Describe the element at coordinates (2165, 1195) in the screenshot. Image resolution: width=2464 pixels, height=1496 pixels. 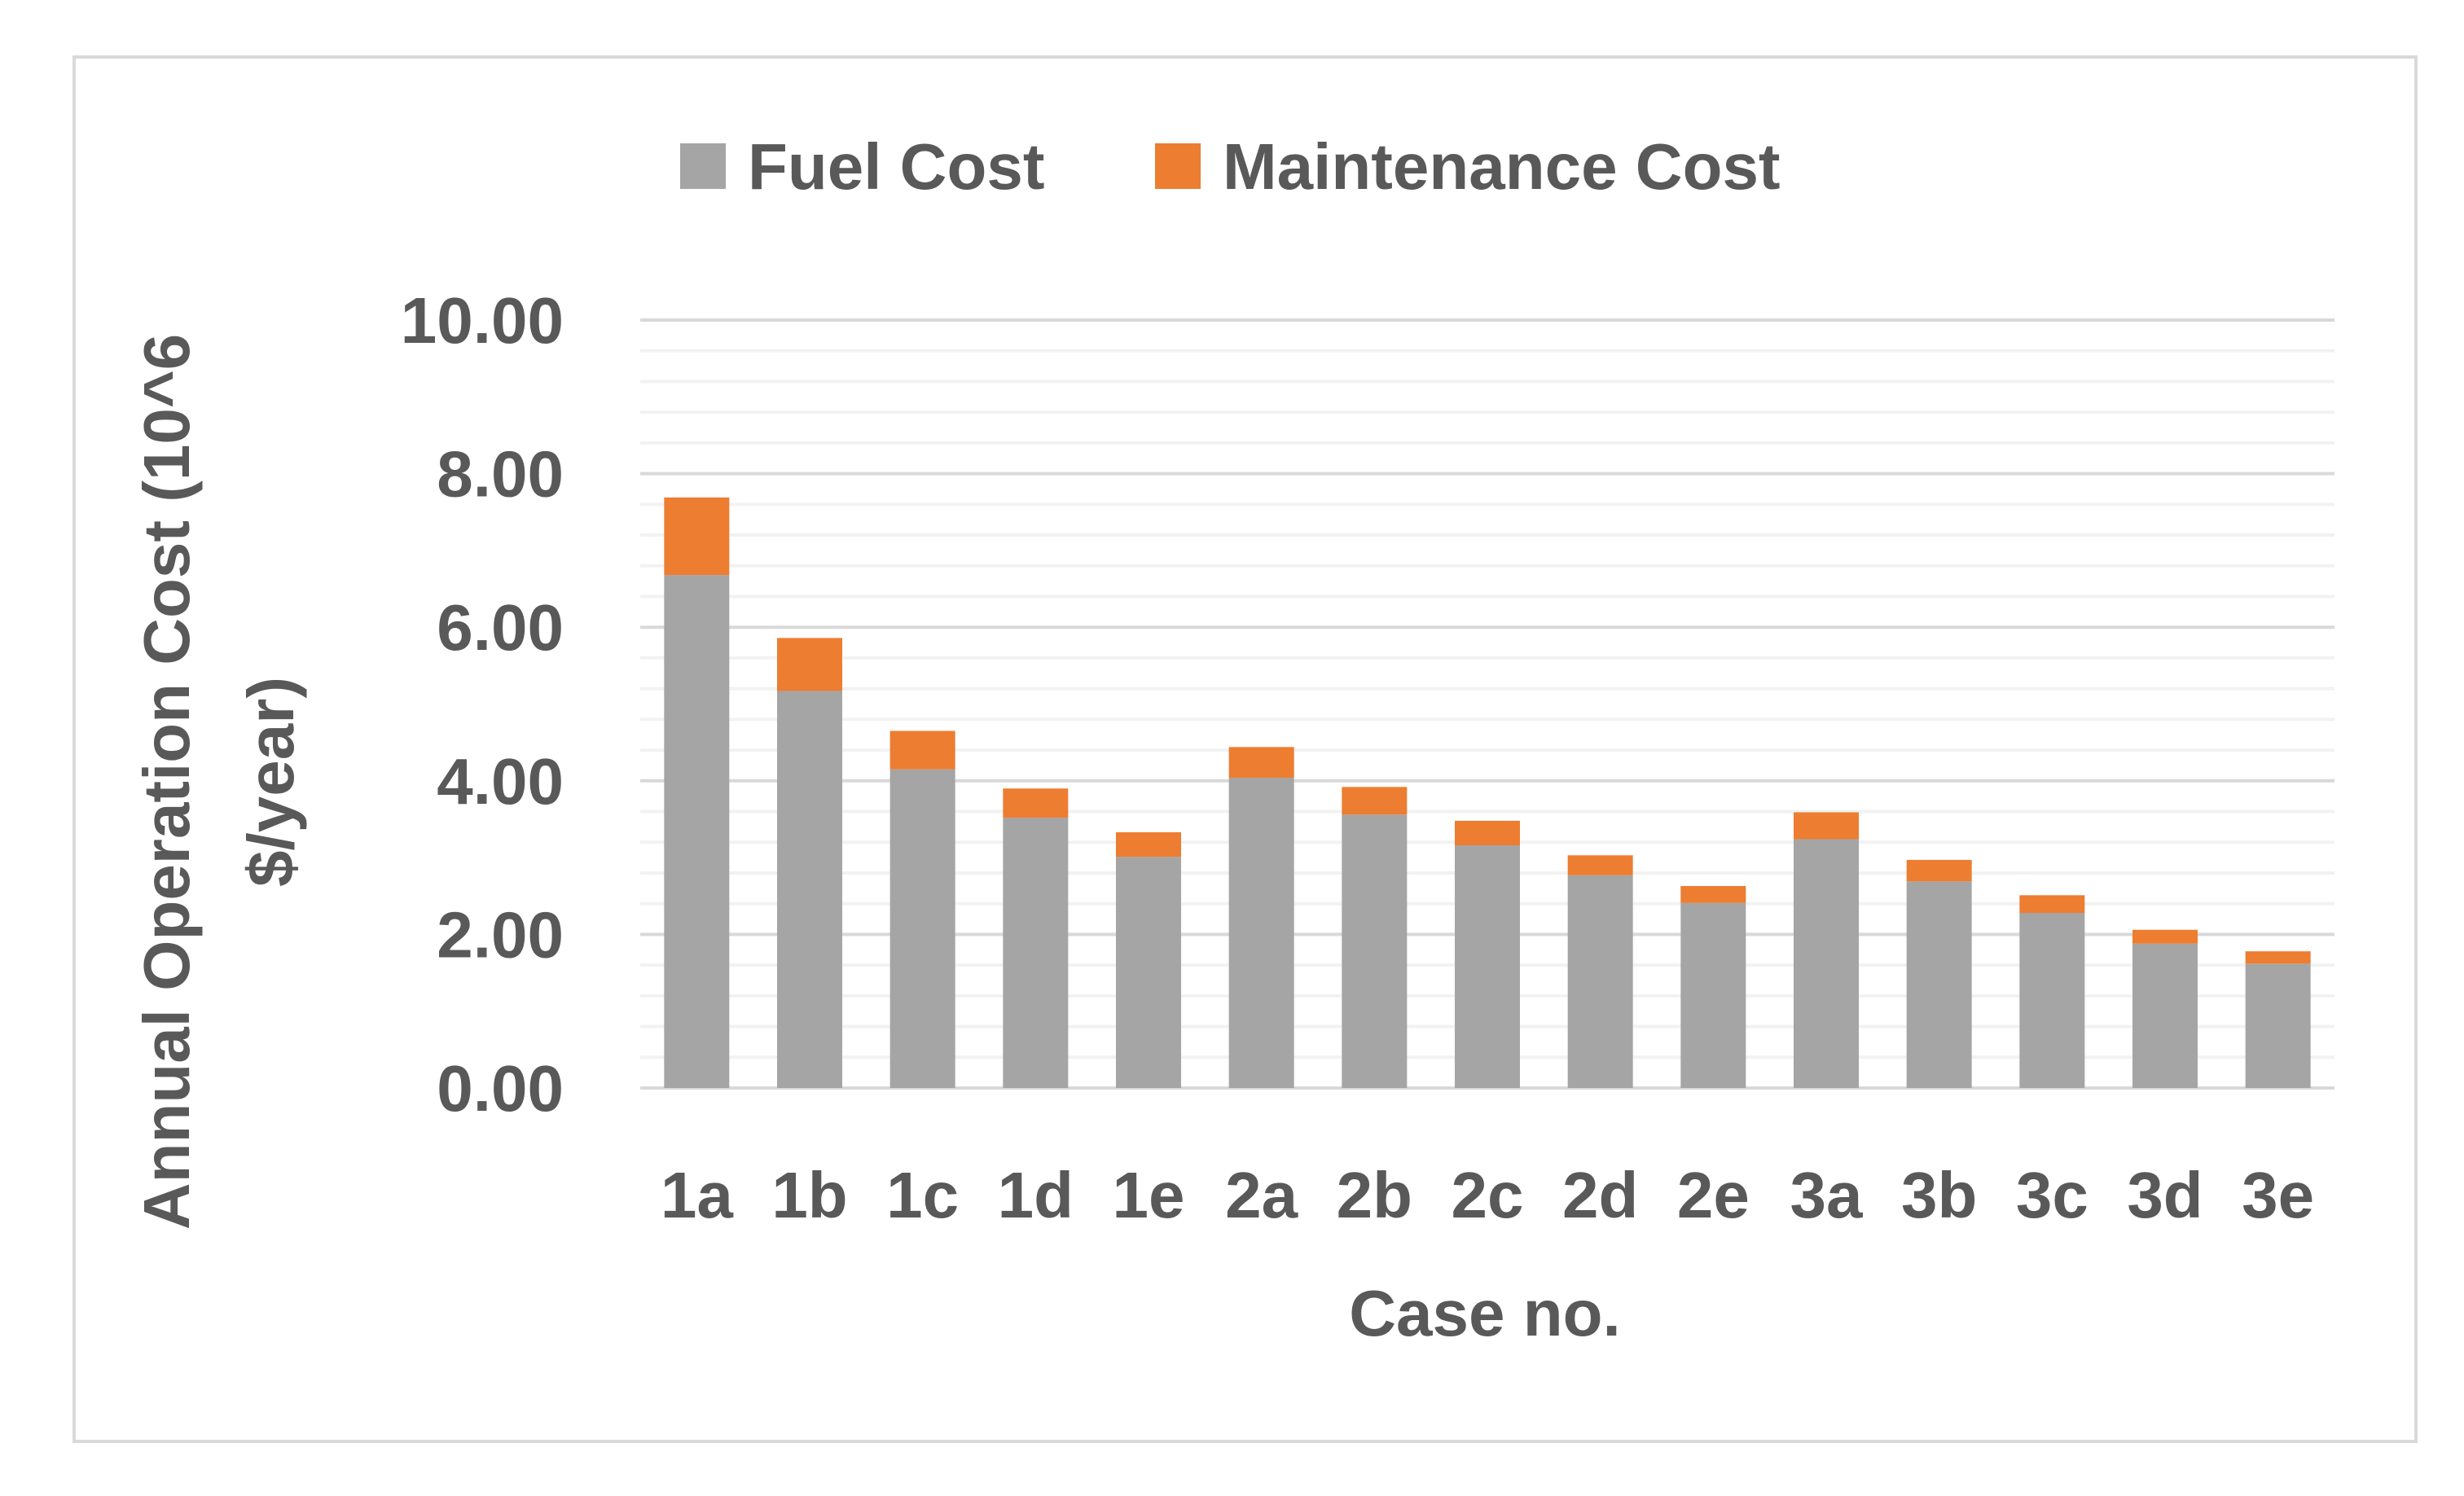
I see `x-tick-label: 3d` at that location.